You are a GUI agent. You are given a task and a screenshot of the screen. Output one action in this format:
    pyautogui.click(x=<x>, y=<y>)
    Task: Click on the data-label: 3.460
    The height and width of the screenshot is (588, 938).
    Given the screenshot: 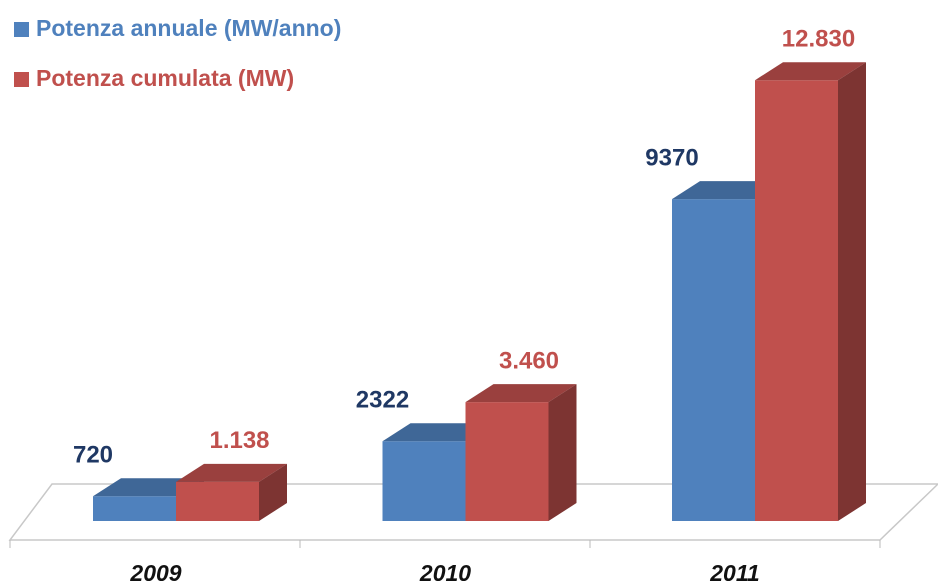 What is the action you would take?
    pyautogui.click(x=529, y=360)
    